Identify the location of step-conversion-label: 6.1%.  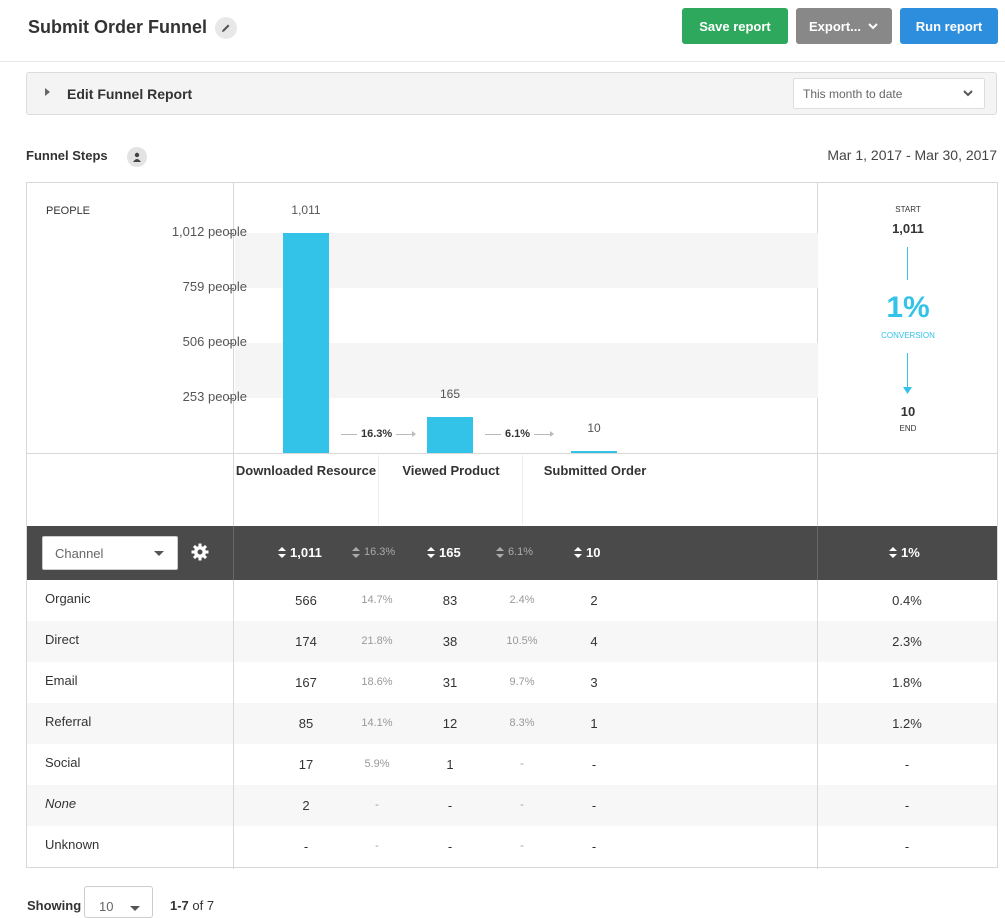
(518, 434).